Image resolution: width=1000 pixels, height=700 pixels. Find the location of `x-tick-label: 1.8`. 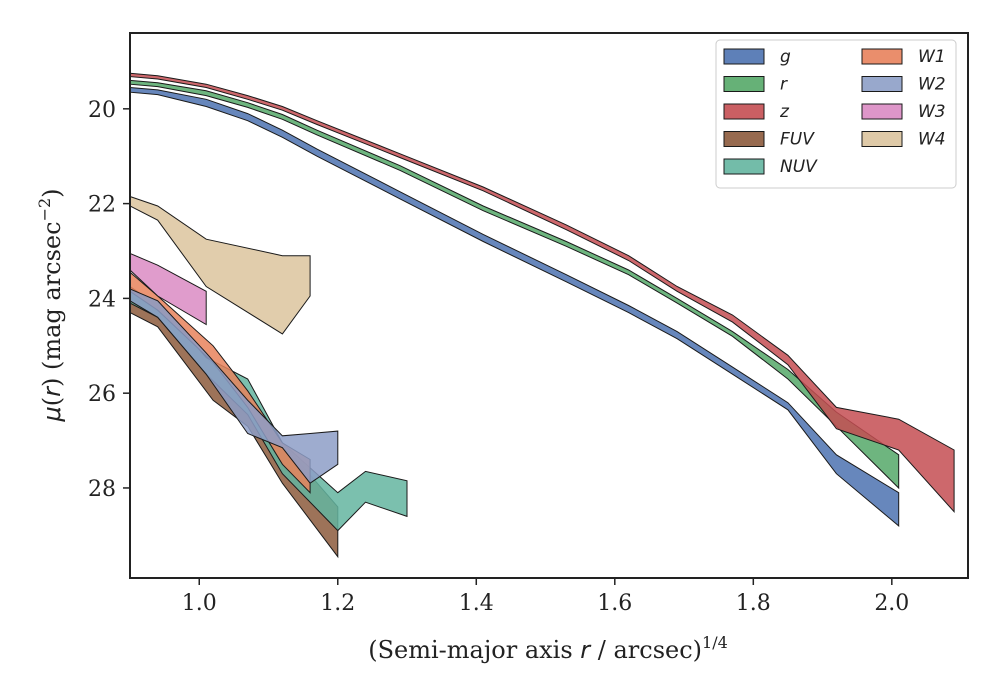

x-tick-label: 1.8 is located at coordinates (753, 603).